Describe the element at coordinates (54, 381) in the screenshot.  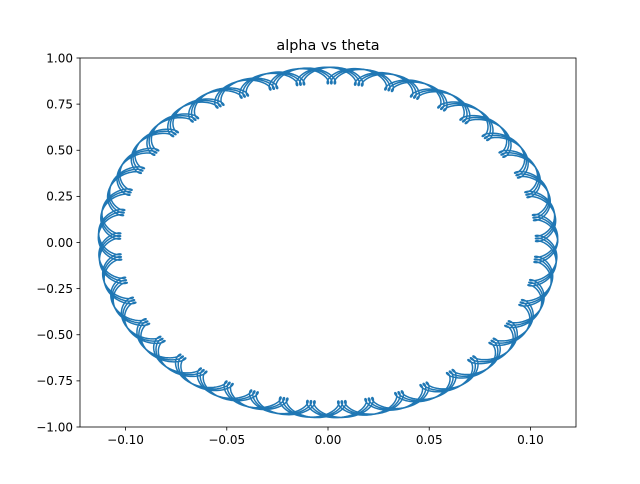
I see `y-tick-label: −0.75` at that location.